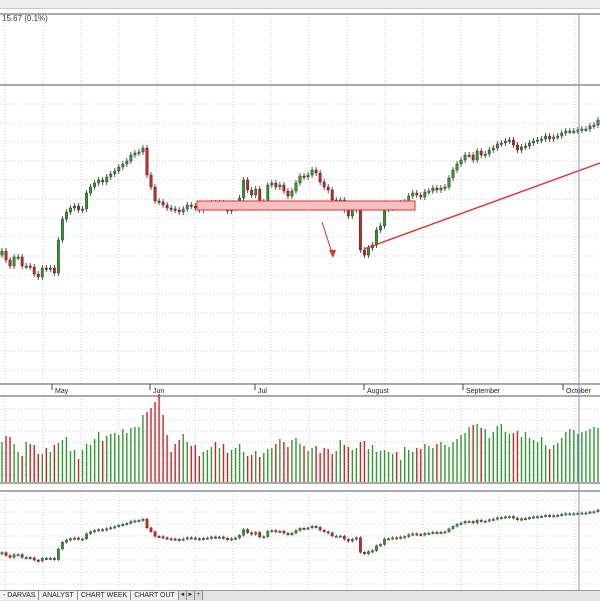 This screenshot has height=601, width=600. What do you see at coordinates (62, 391) in the screenshot?
I see `month-label: May` at bounding box center [62, 391].